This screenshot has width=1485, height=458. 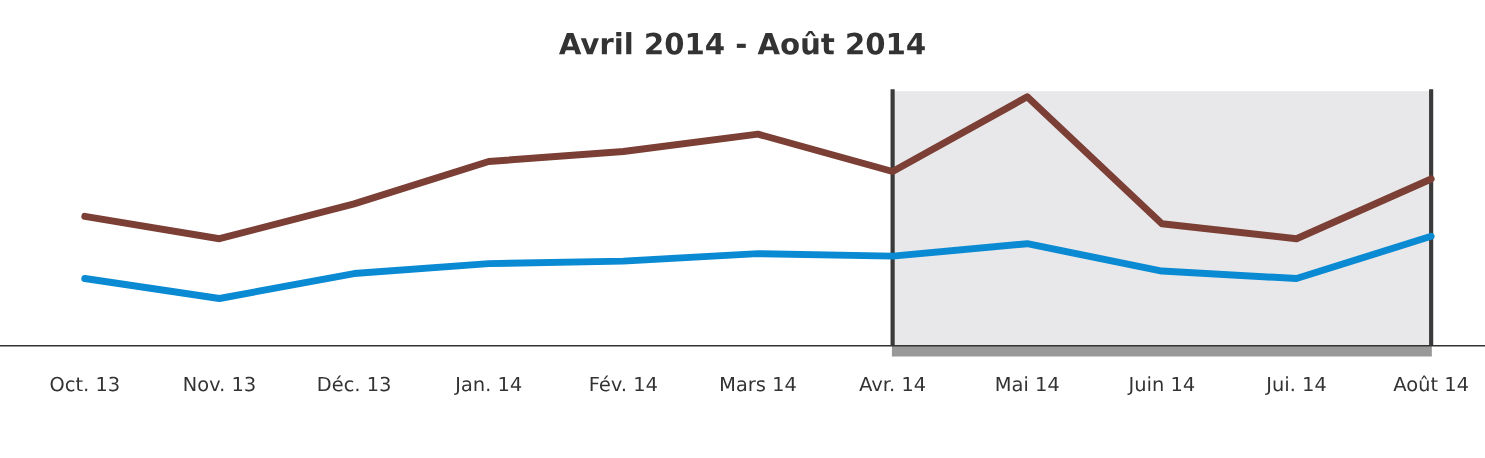 I want to click on x-tick-label: Mars 14, so click(x=758, y=384).